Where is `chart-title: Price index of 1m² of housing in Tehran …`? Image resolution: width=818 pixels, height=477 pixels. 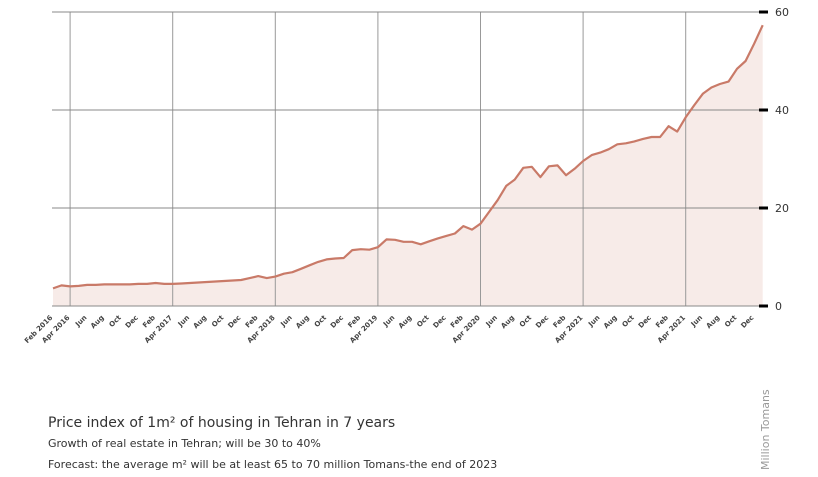
chart-title: Price index of 1m² of housing in Tehran … is located at coordinates (221, 423).